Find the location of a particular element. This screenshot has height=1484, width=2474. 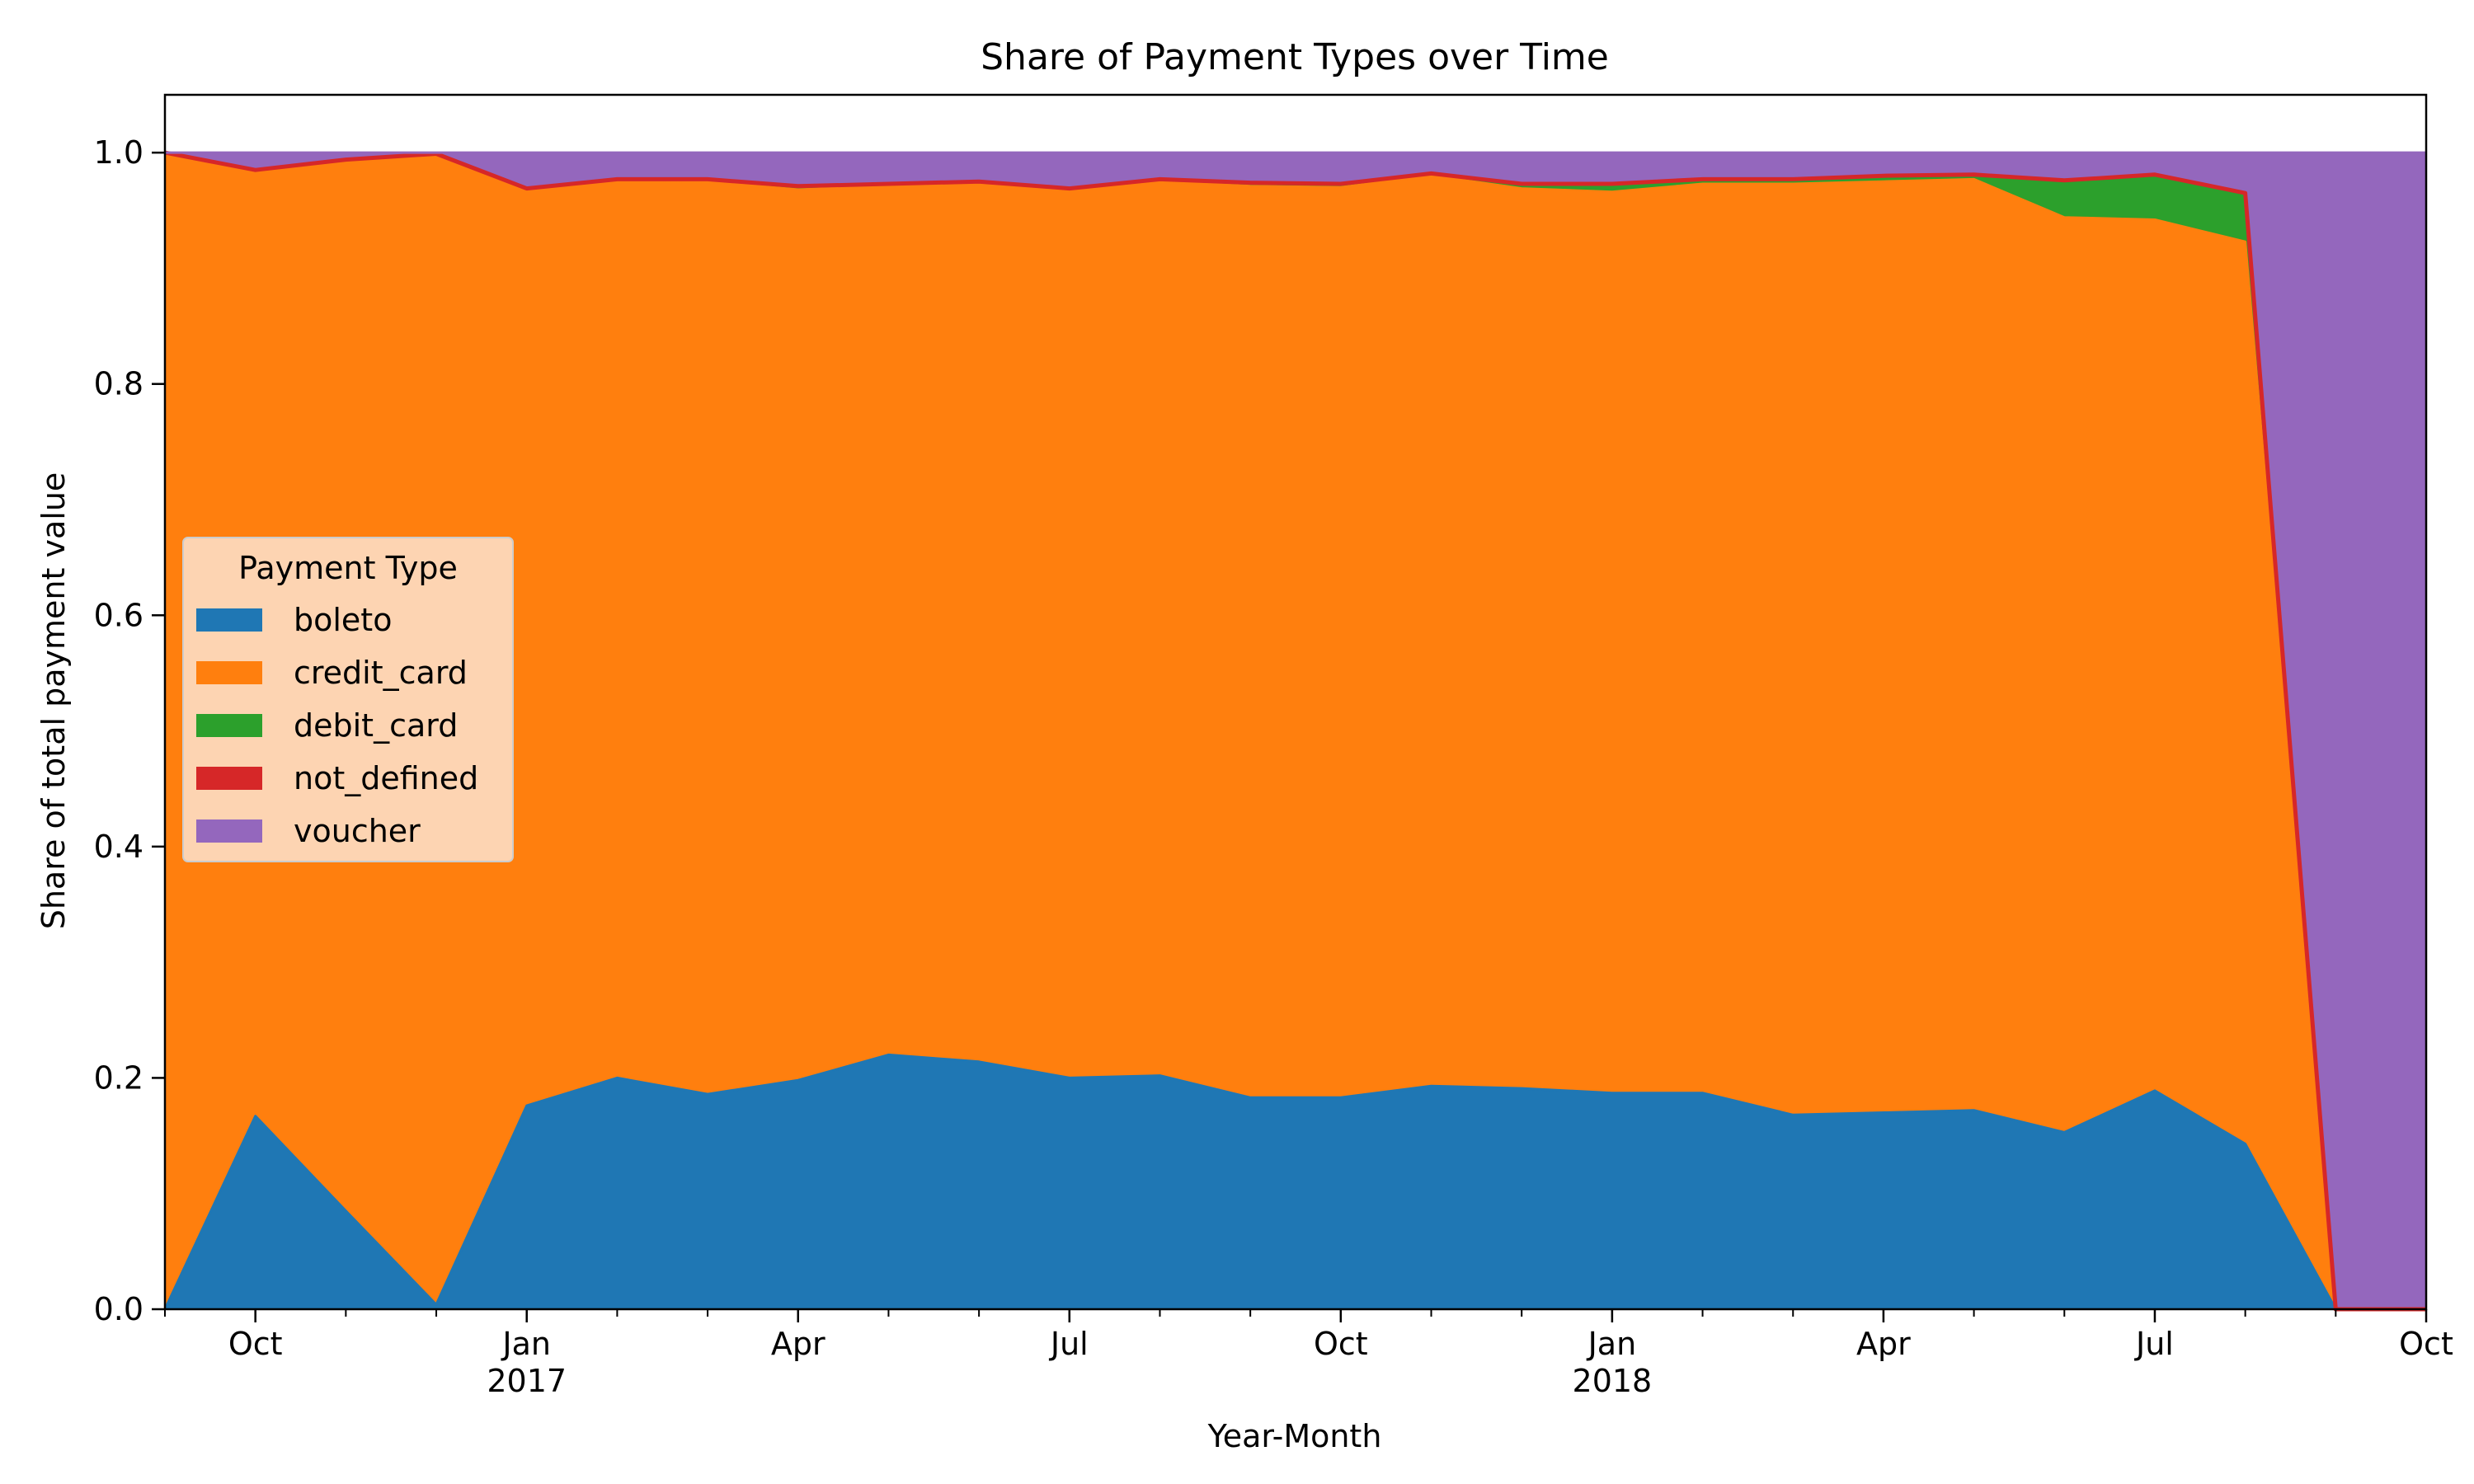

legend-swatch-debit-card is located at coordinates (229, 725).